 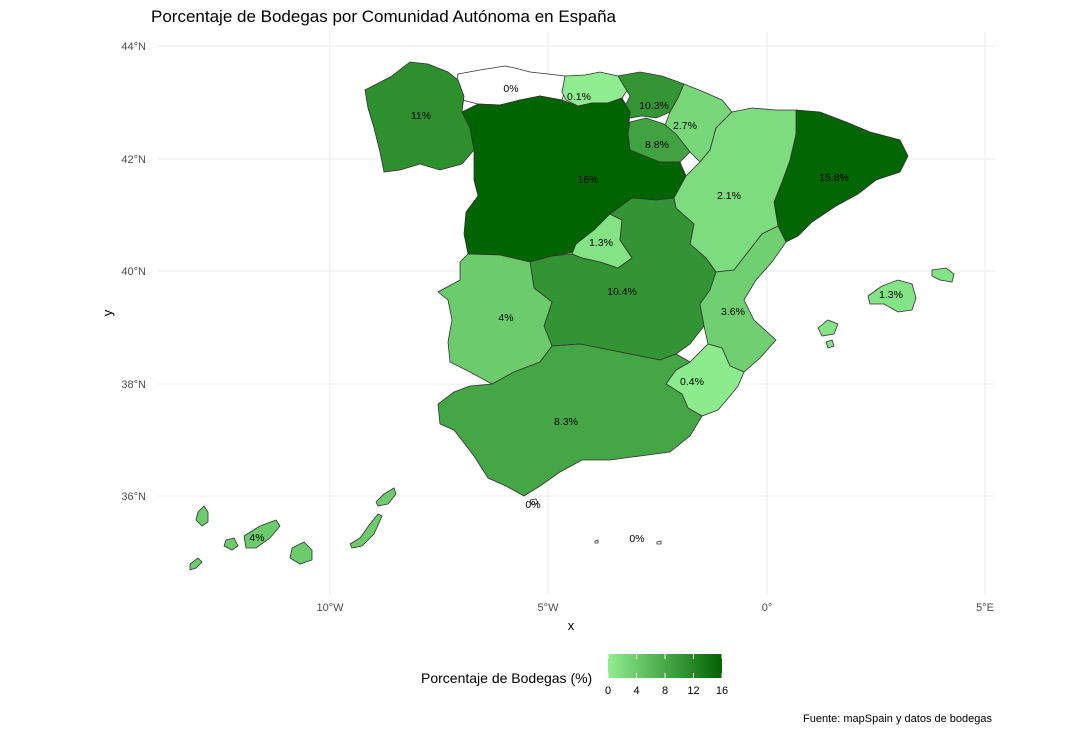 What do you see at coordinates (133, 47) in the screenshot?
I see `y-tick-label: 44°N` at bounding box center [133, 47].